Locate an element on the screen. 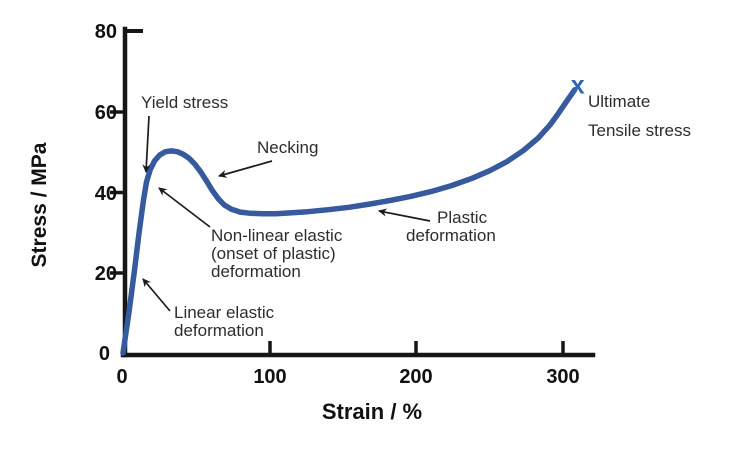 The height and width of the screenshot is (463, 740). y-tick-label-40: 40 is located at coordinates (106, 194).